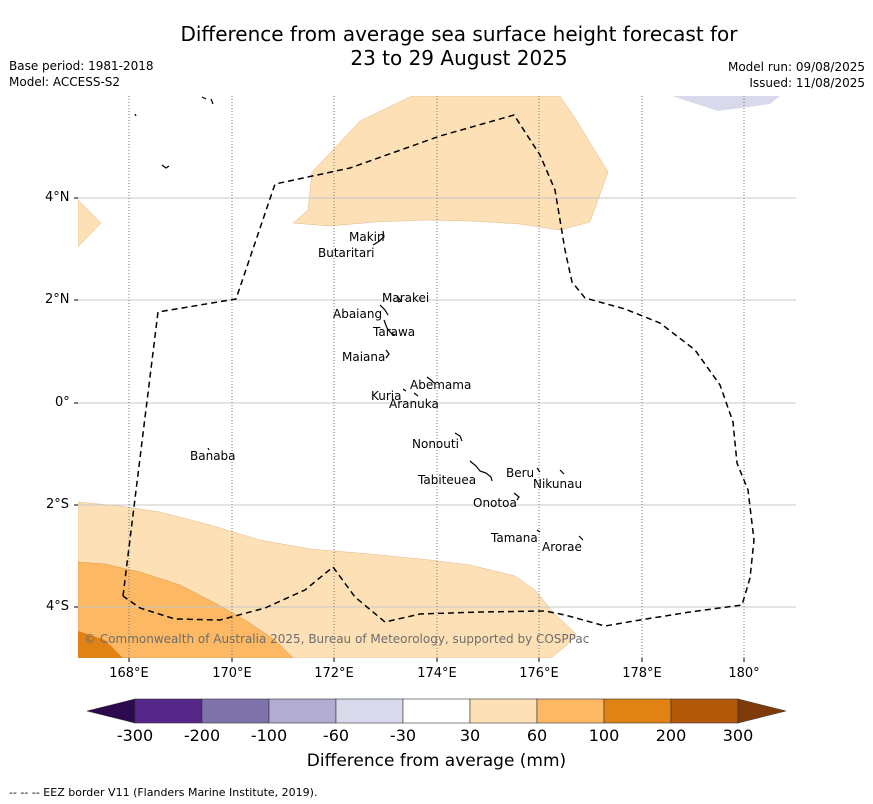 Image resolution: width=873 pixels, height=804 pixels. Describe the element at coordinates (726, 103) in the screenshot. I see `anomaly-negative-northeast` at that location.